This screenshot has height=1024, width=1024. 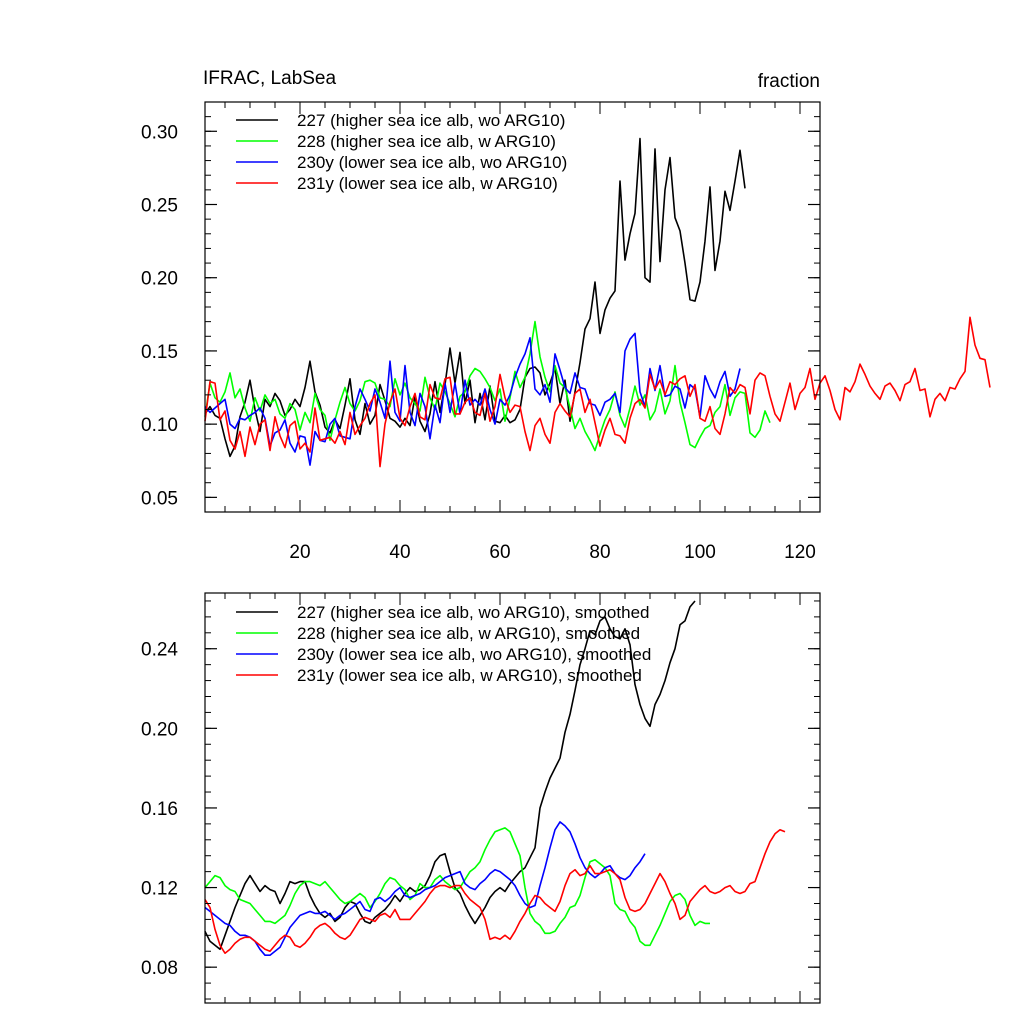 What do you see at coordinates (431, 120) in the screenshot?
I see `legend-entry: 227 (higher sea ice alb, wo ARG10)` at bounding box center [431, 120].